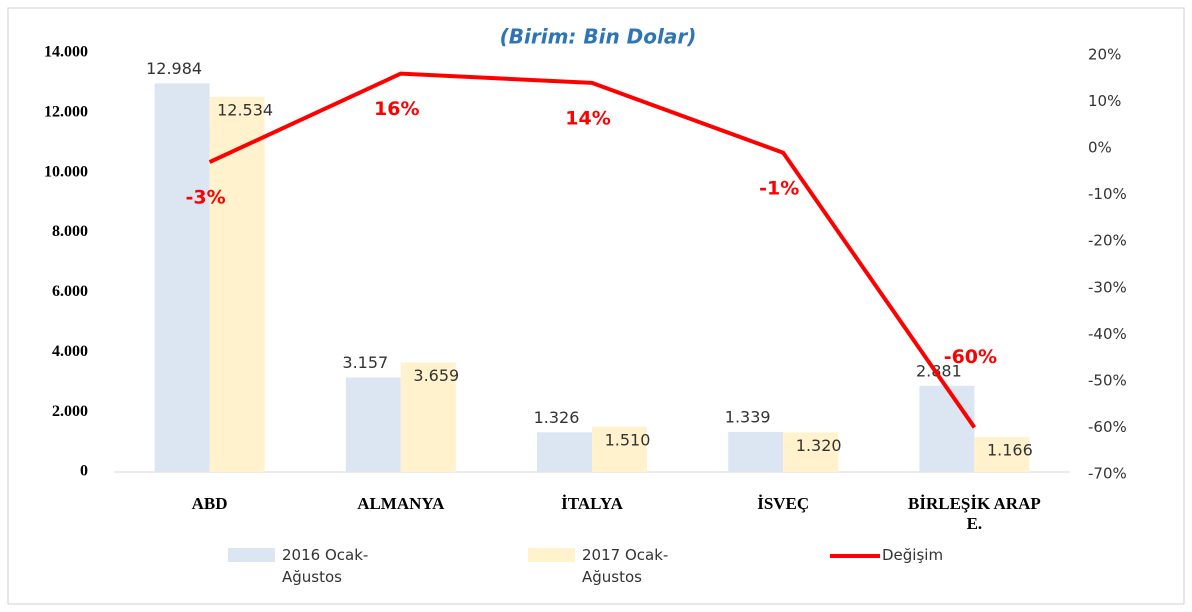 This screenshot has width=1192, height=612. I want to click on y2-tick-label: -50%, so click(1107, 380).